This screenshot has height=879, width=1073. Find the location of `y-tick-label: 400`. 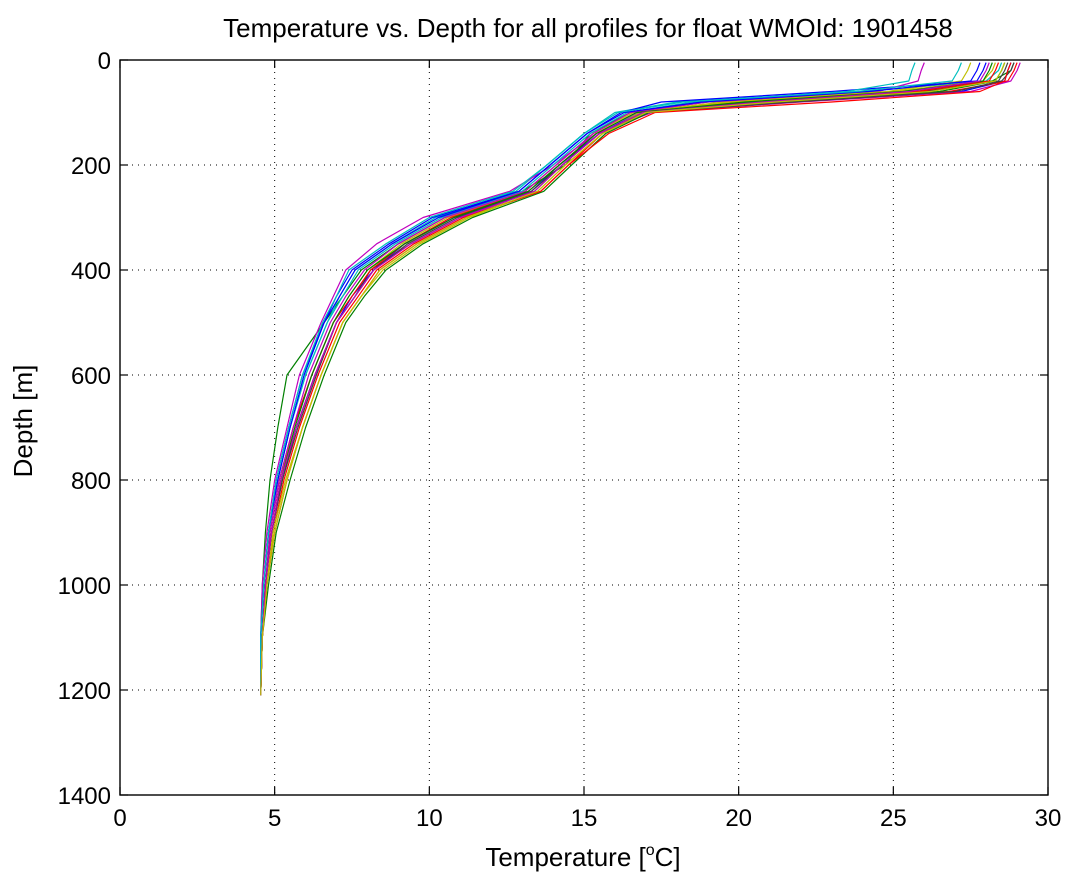

y-tick-label: 400 is located at coordinates (91, 271).